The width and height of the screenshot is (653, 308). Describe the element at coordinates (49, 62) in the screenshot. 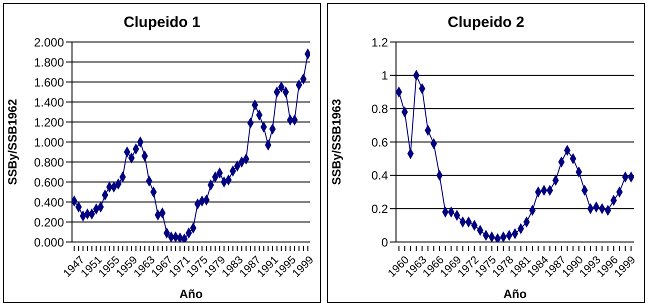

I see `y-tick-label: 1.800` at that location.